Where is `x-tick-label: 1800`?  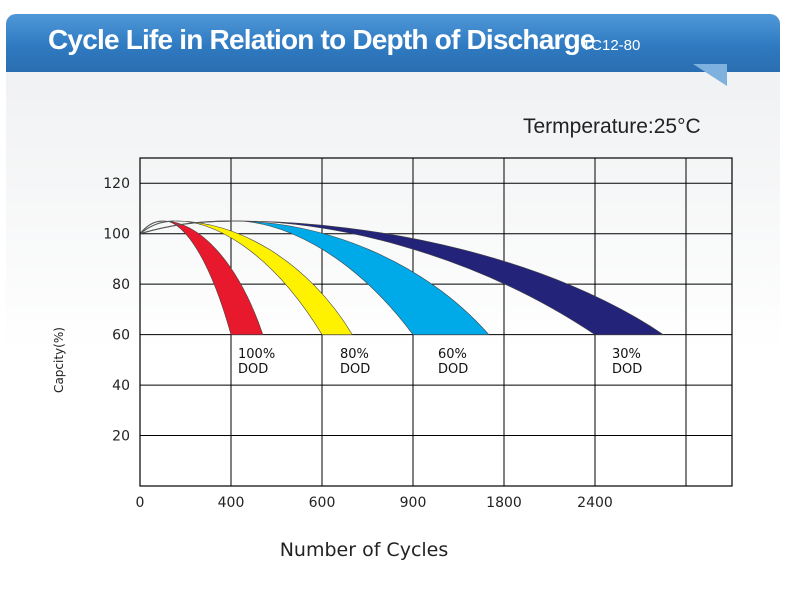 x-tick-label: 1800 is located at coordinates (504, 503).